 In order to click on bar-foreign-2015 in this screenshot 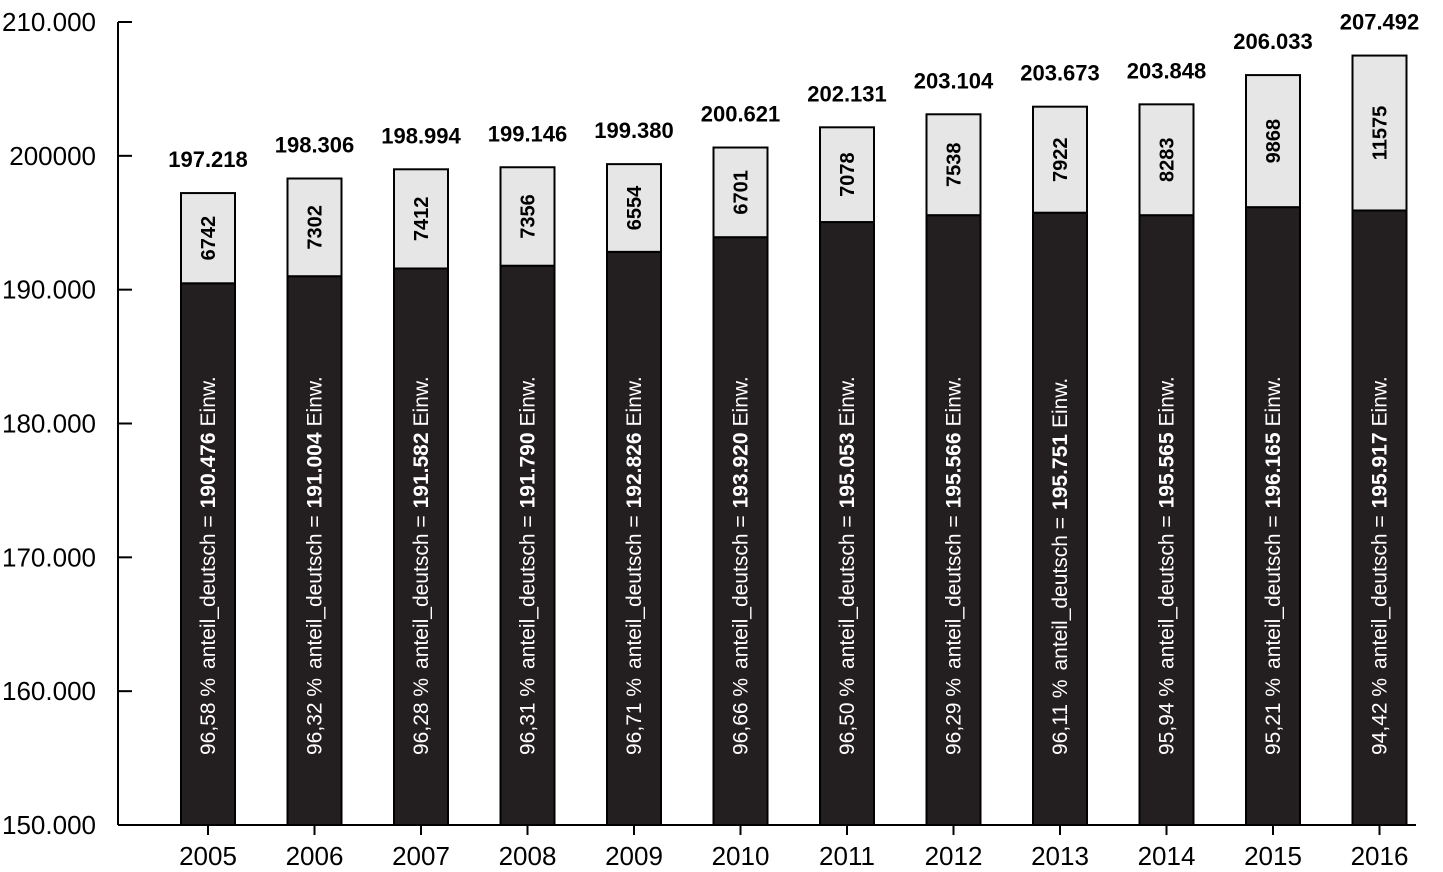, I will do `click(1273, 141)`.